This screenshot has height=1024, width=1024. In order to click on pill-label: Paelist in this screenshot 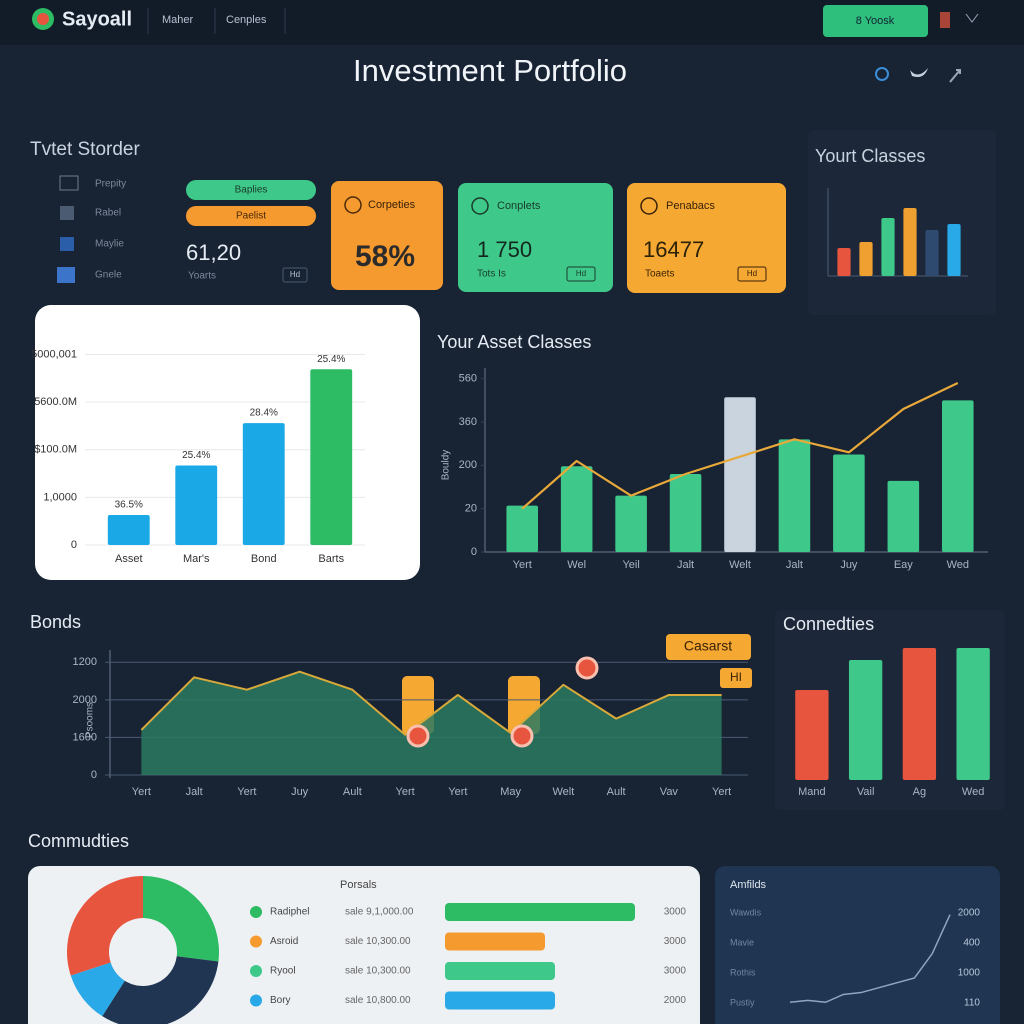, I will do `click(251, 216)`.